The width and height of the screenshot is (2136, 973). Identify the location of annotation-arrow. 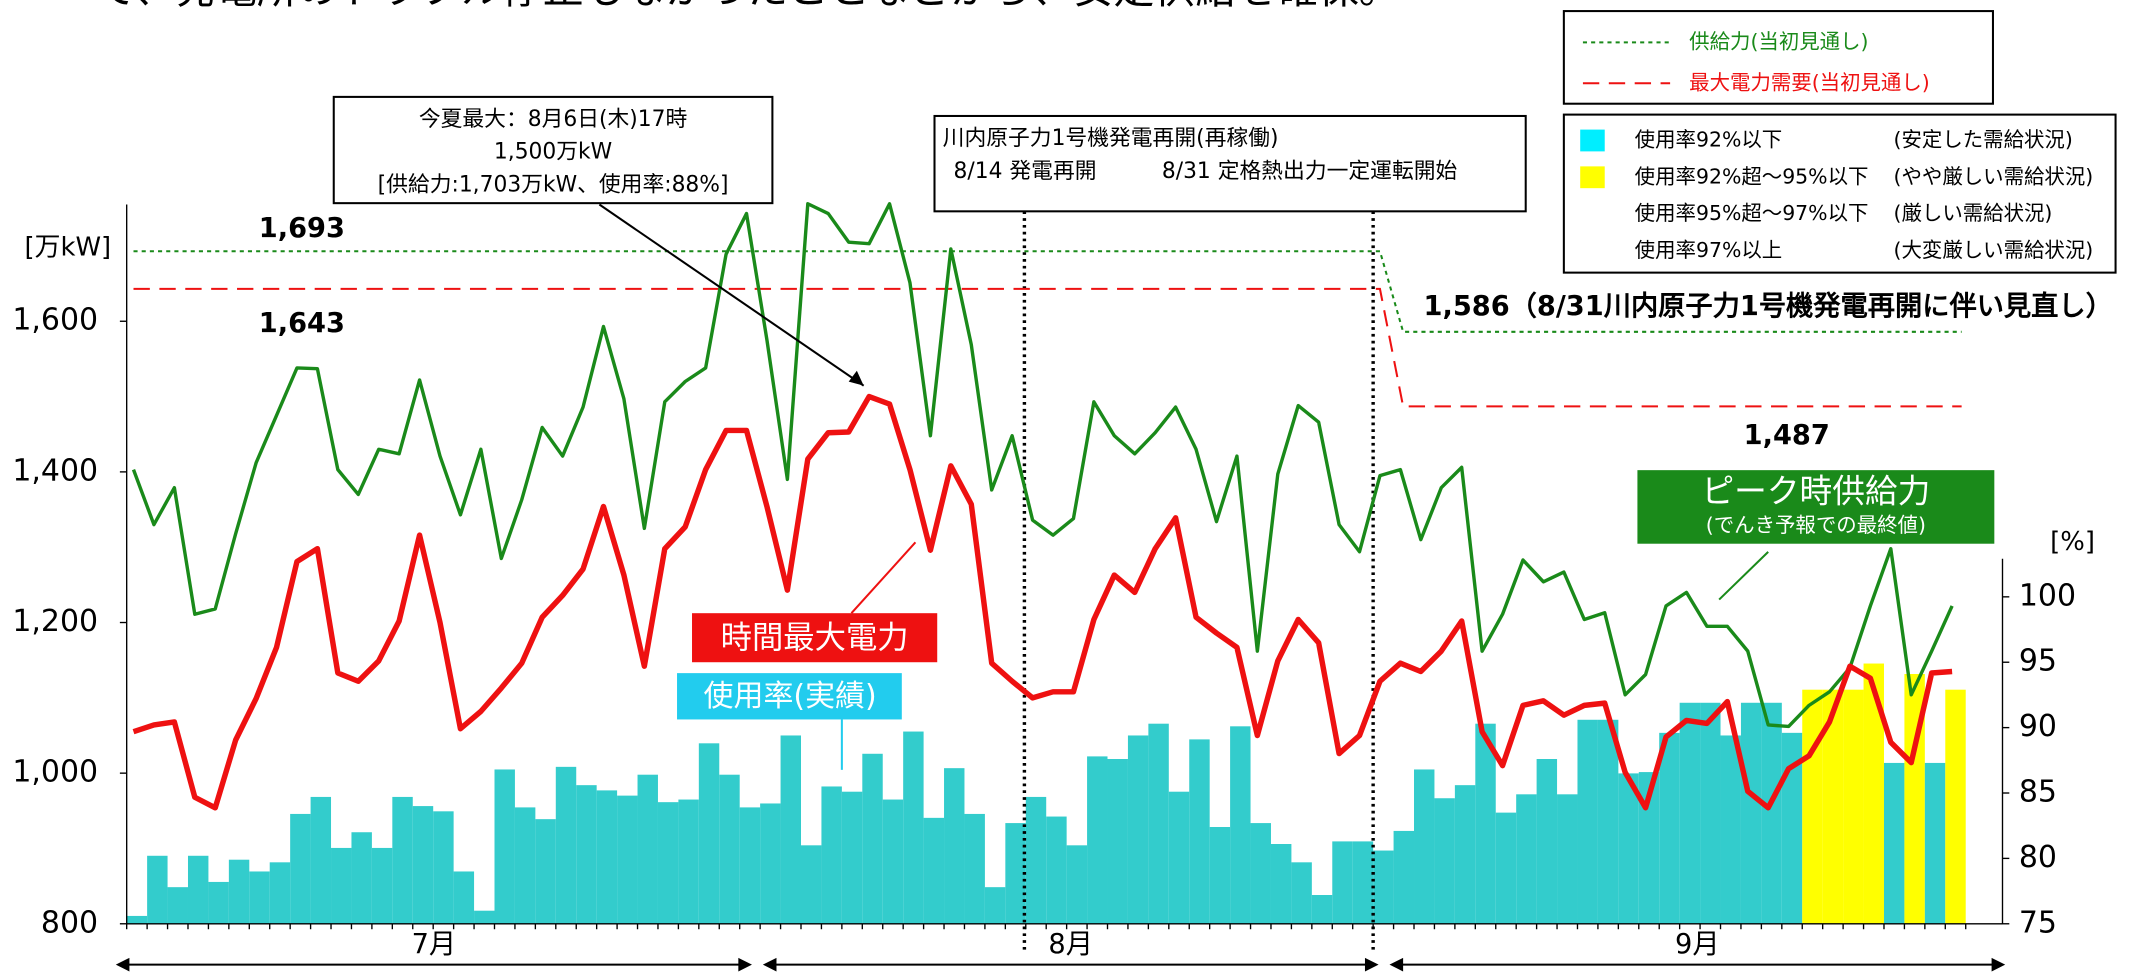
(731, 295).